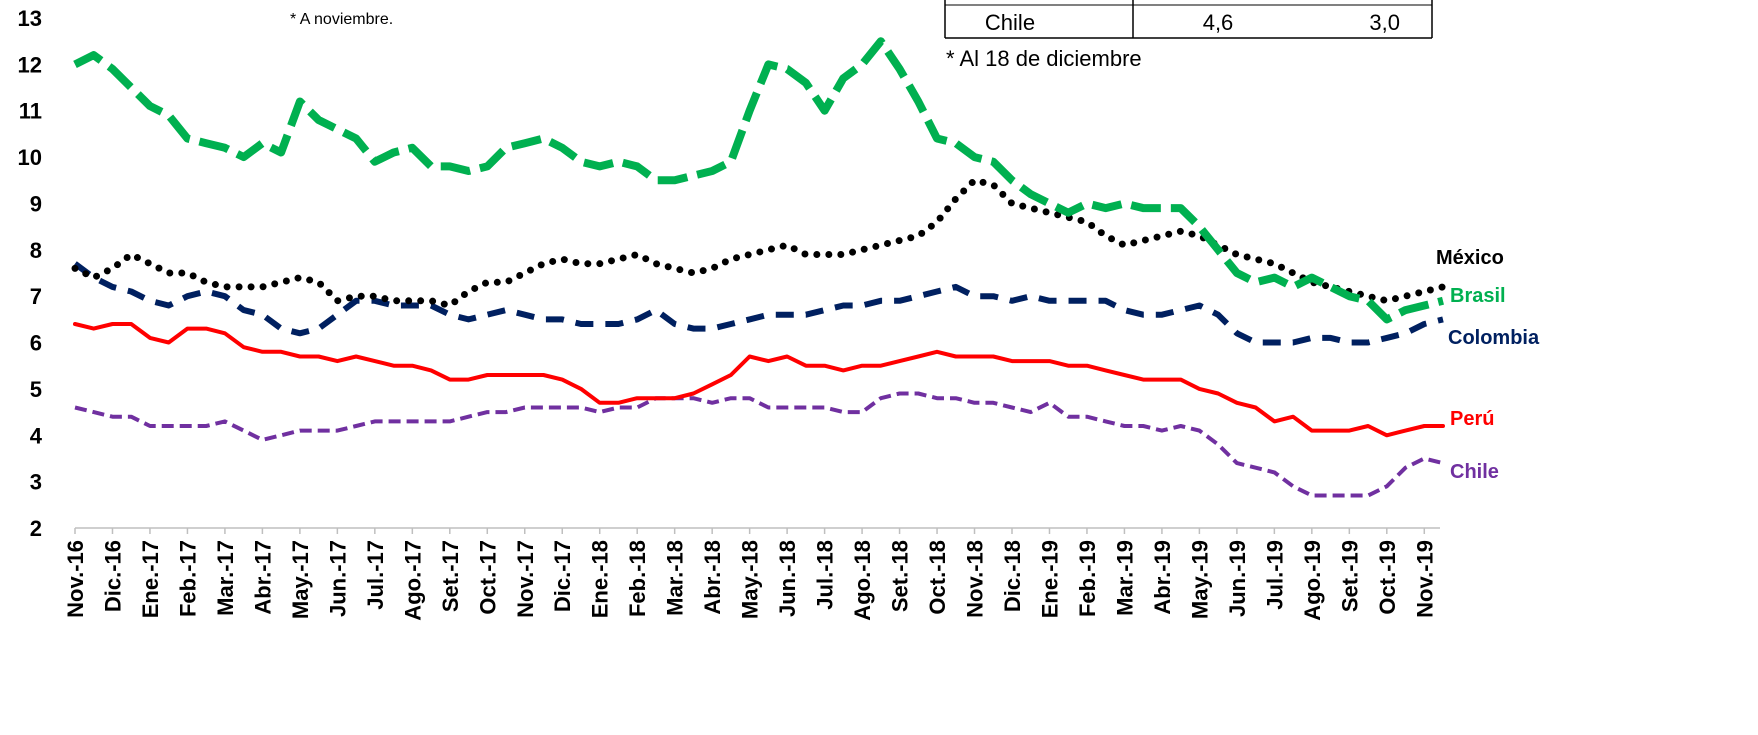 The width and height of the screenshot is (1758, 735). I want to click on y-tick-label: 6, so click(36, 343).